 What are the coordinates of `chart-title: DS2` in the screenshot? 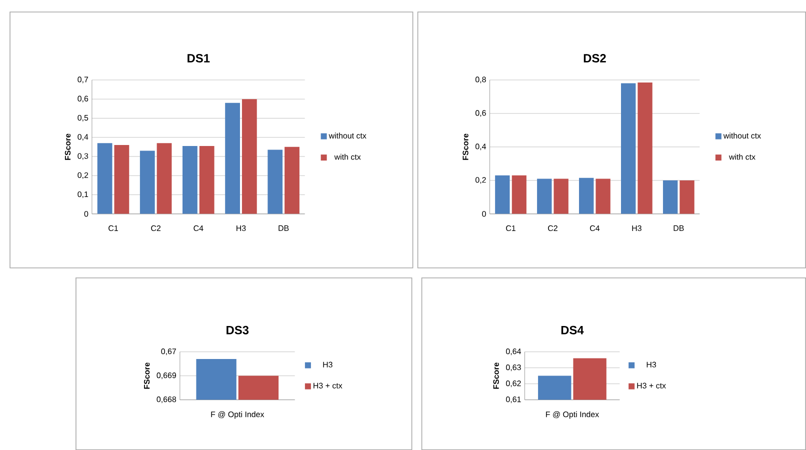 It's located at (595, 58).